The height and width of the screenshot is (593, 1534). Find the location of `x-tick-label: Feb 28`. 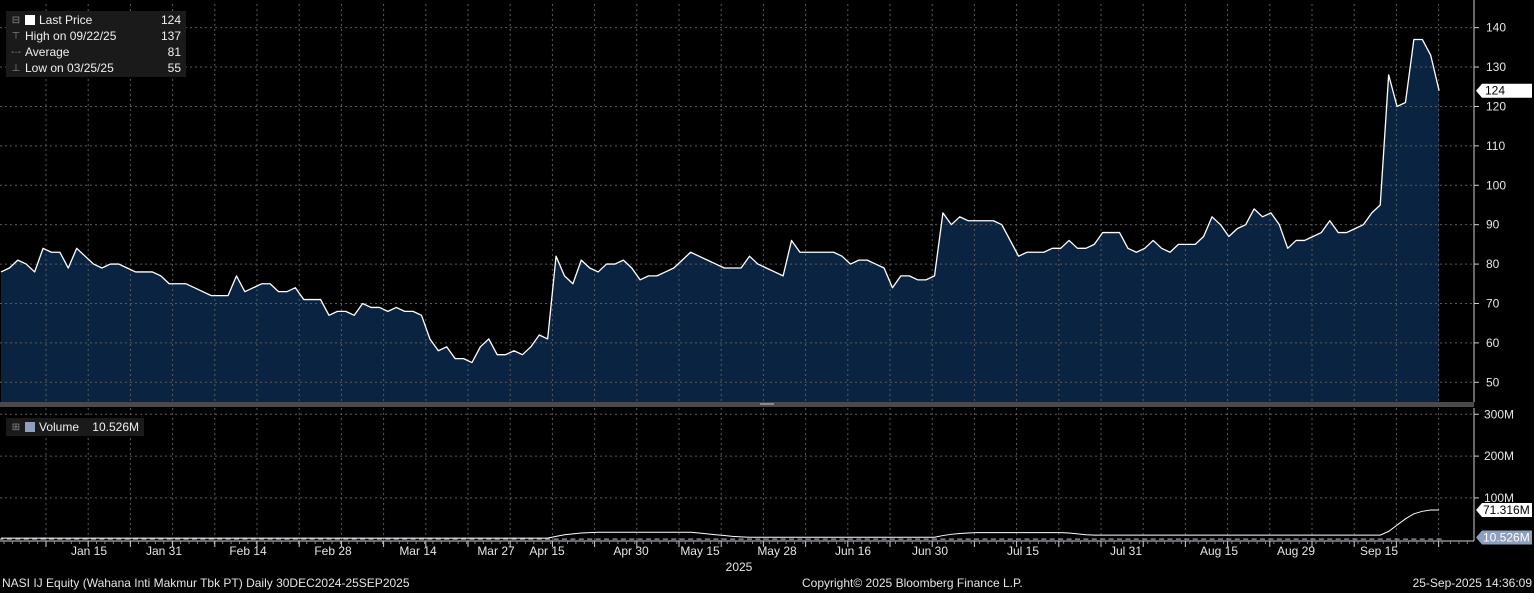

x-tick-label: Feb 28 is located at coordinates (333, 551).